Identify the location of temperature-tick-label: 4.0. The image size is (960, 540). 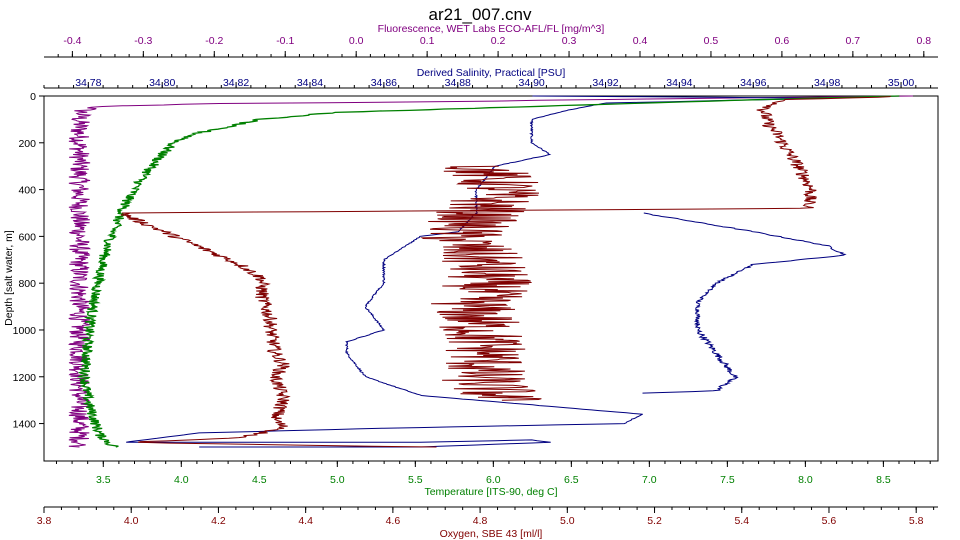
(181, 480).